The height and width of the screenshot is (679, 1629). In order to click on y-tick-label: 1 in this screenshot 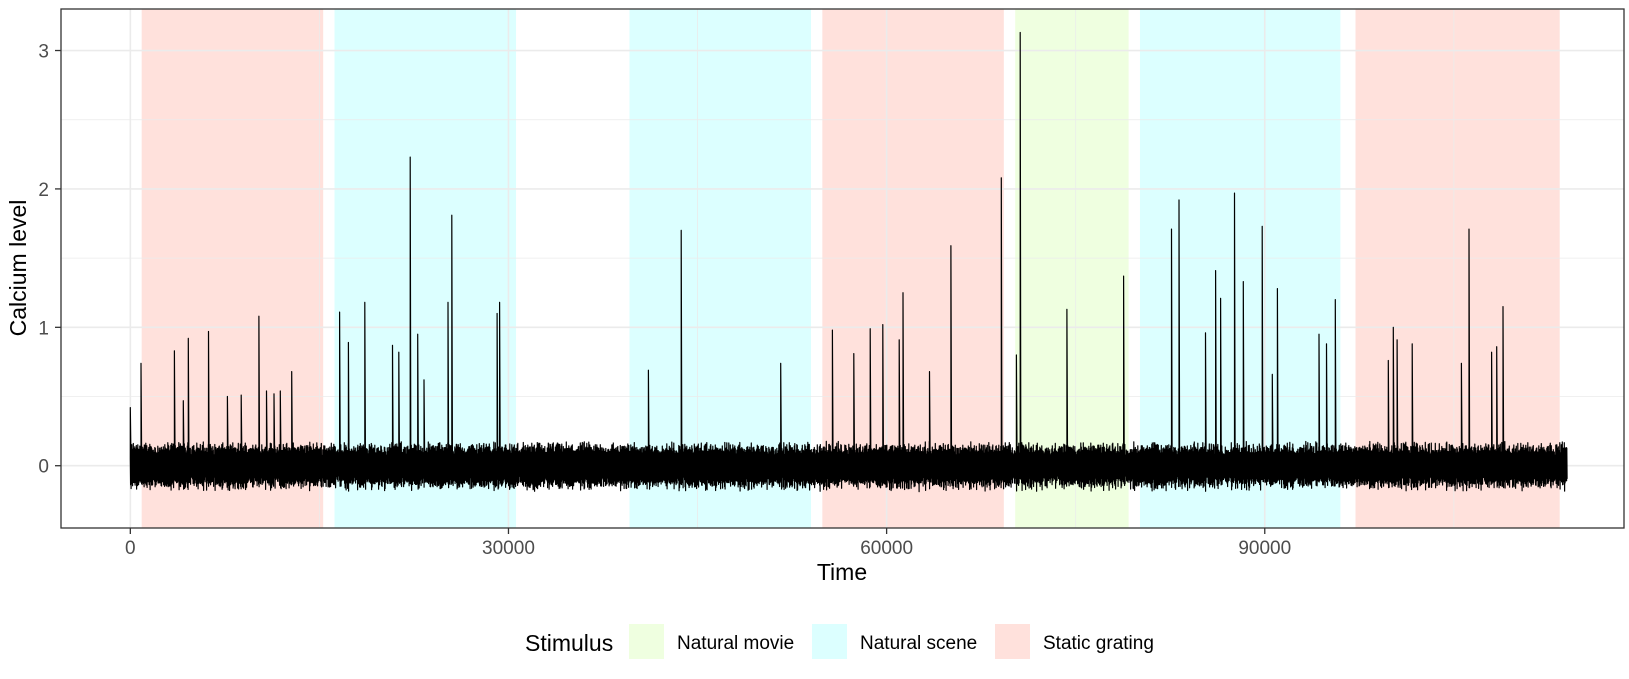, I will do `click(43, 328)`.